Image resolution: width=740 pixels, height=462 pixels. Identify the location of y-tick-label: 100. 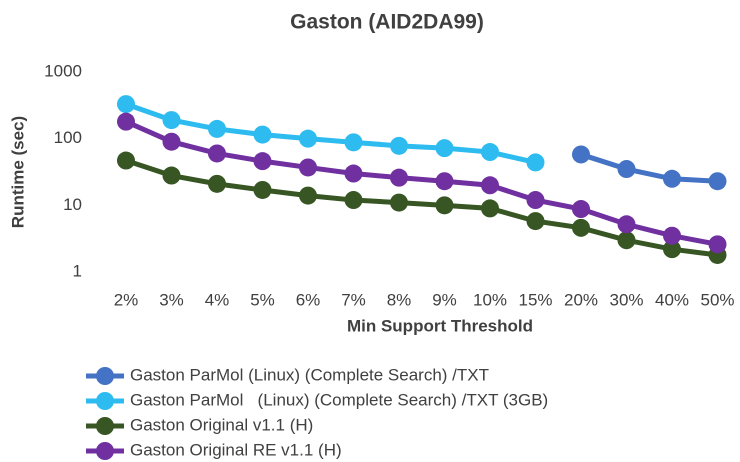
(68, 137).